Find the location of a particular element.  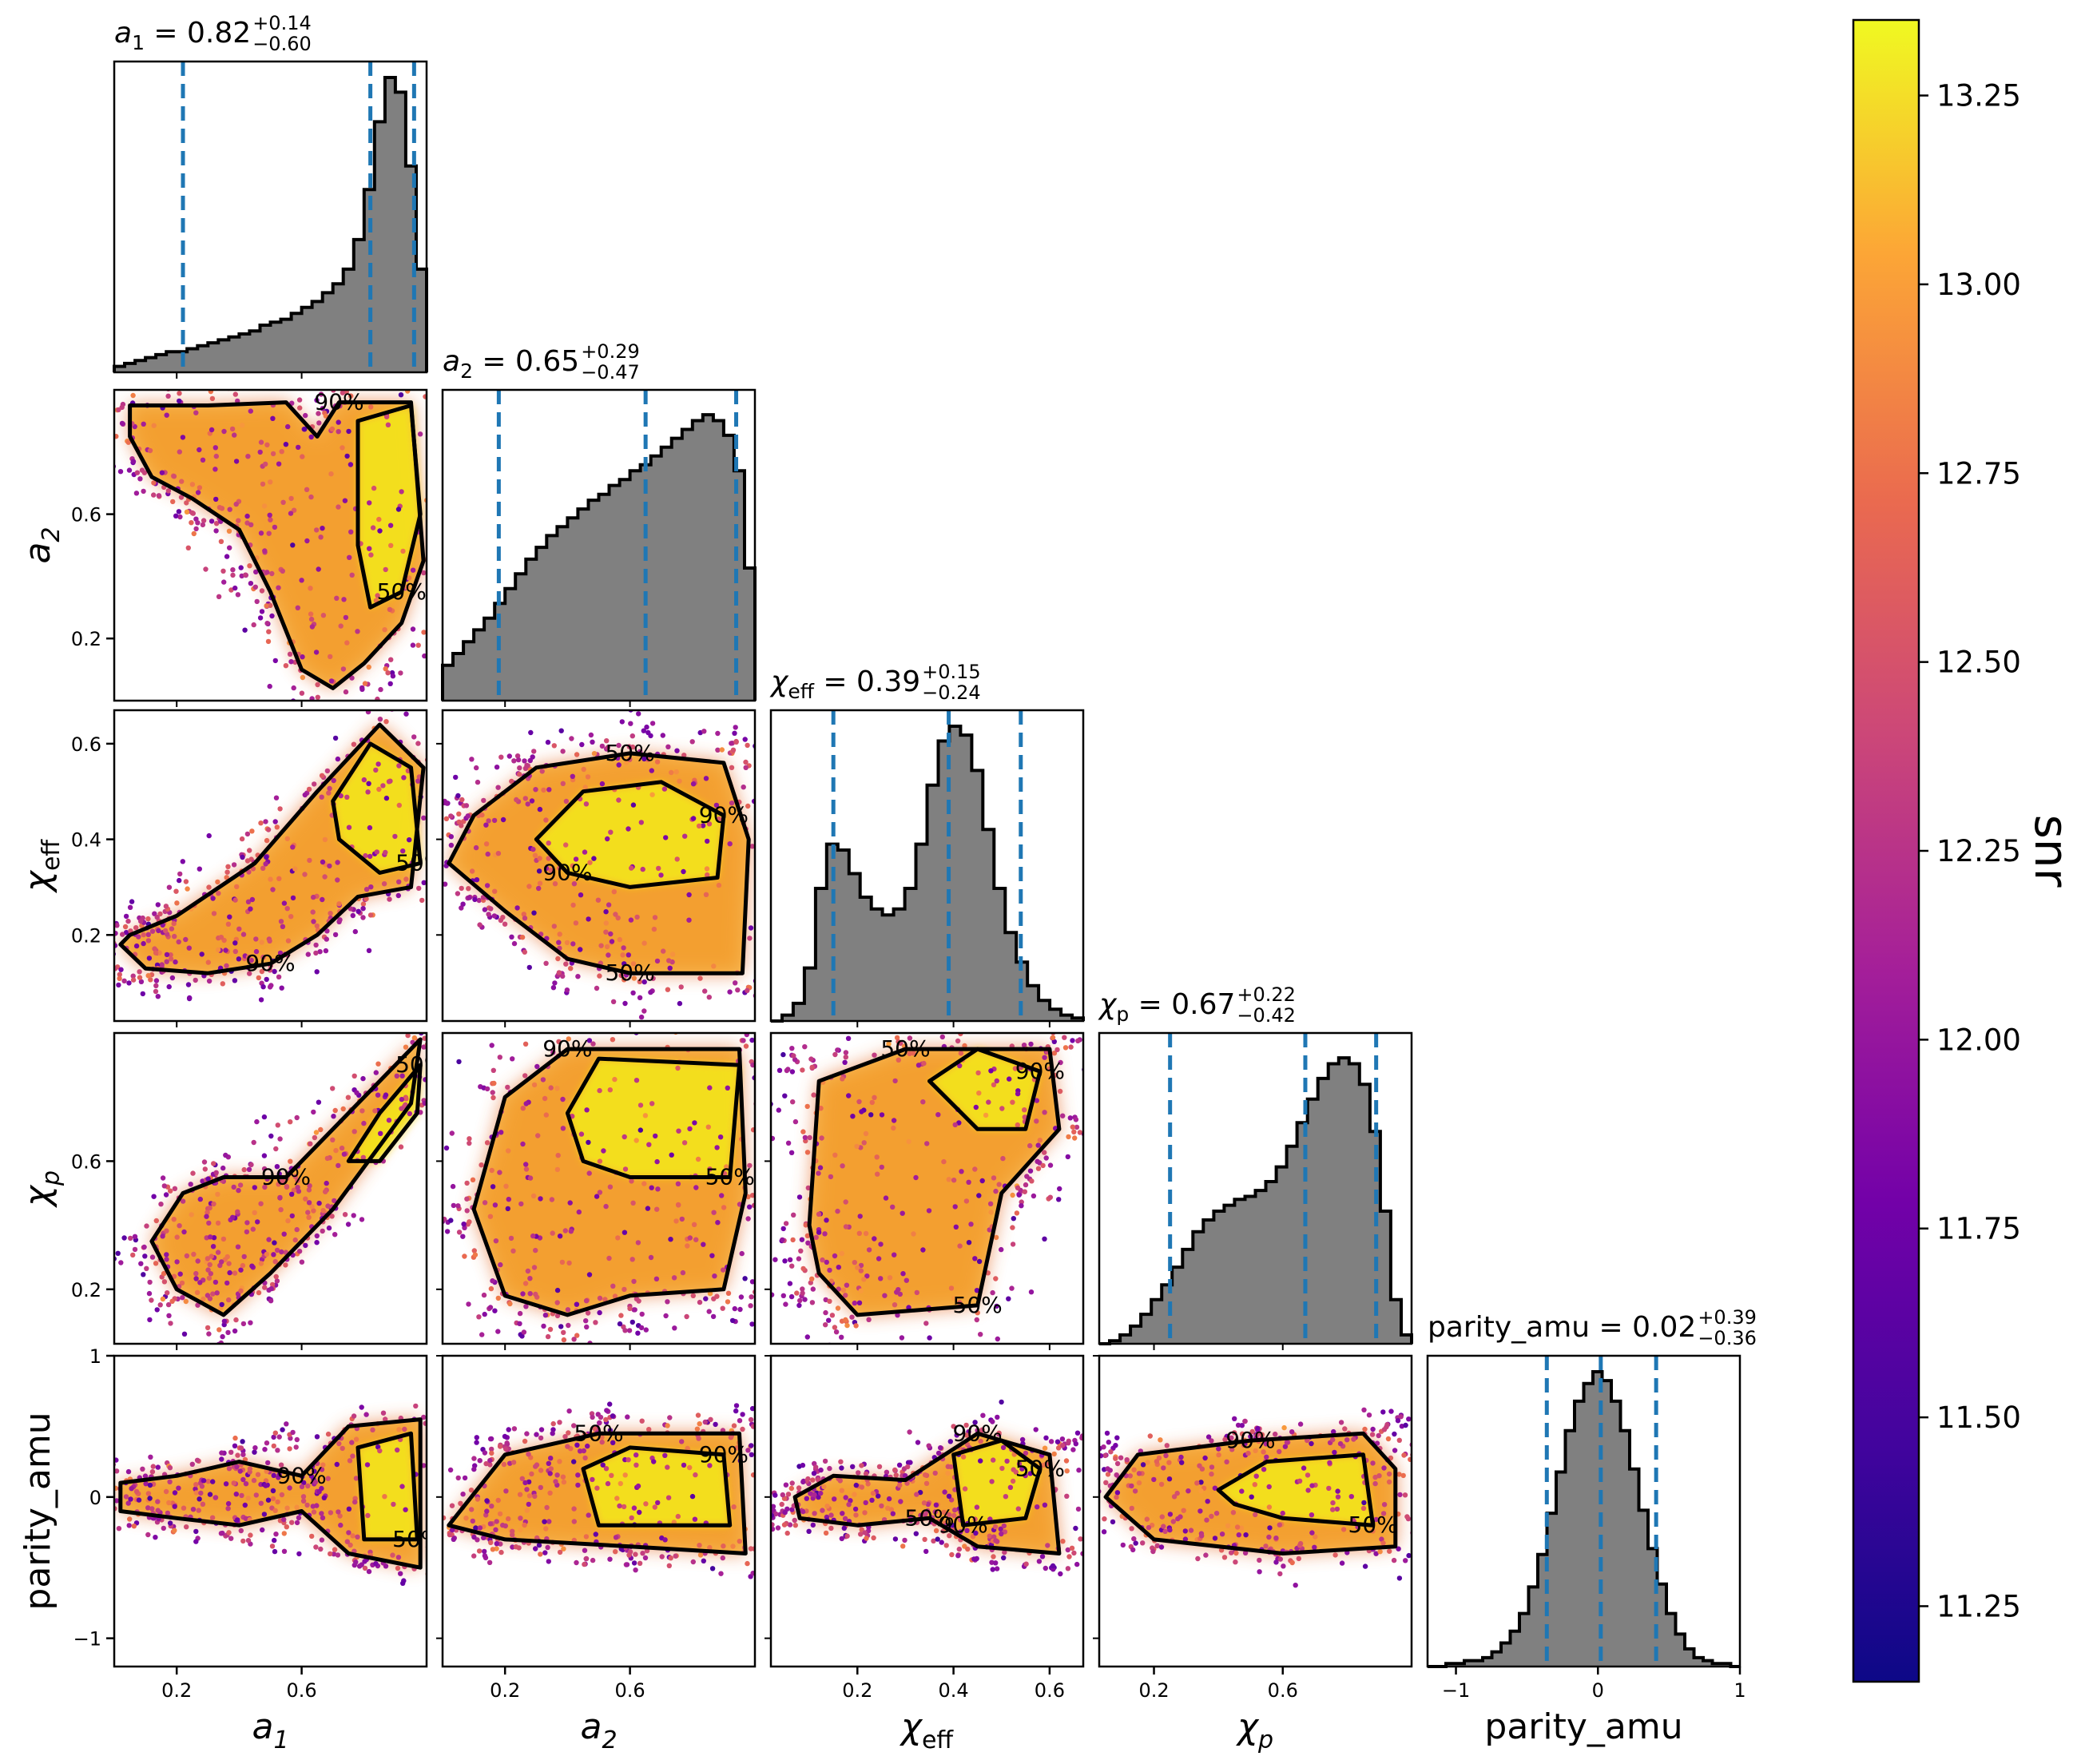

colorbar-tick-label: 11.25 is located at coordinates (1978, 1606).